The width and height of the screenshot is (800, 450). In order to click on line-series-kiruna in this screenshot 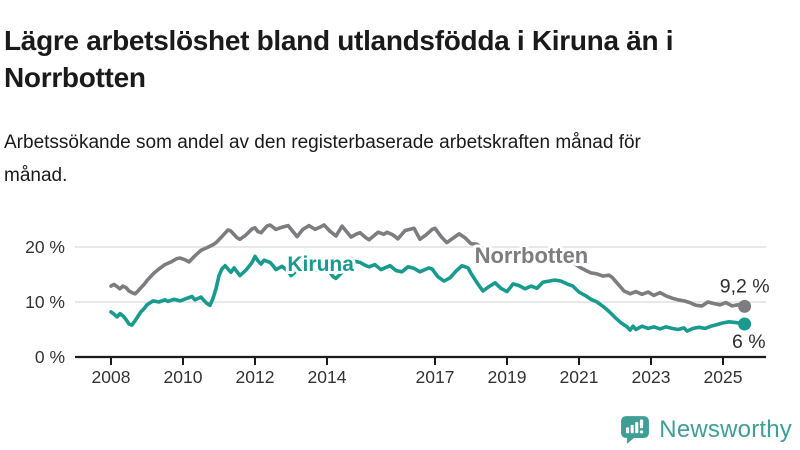, I will do `click(428, 293)`.